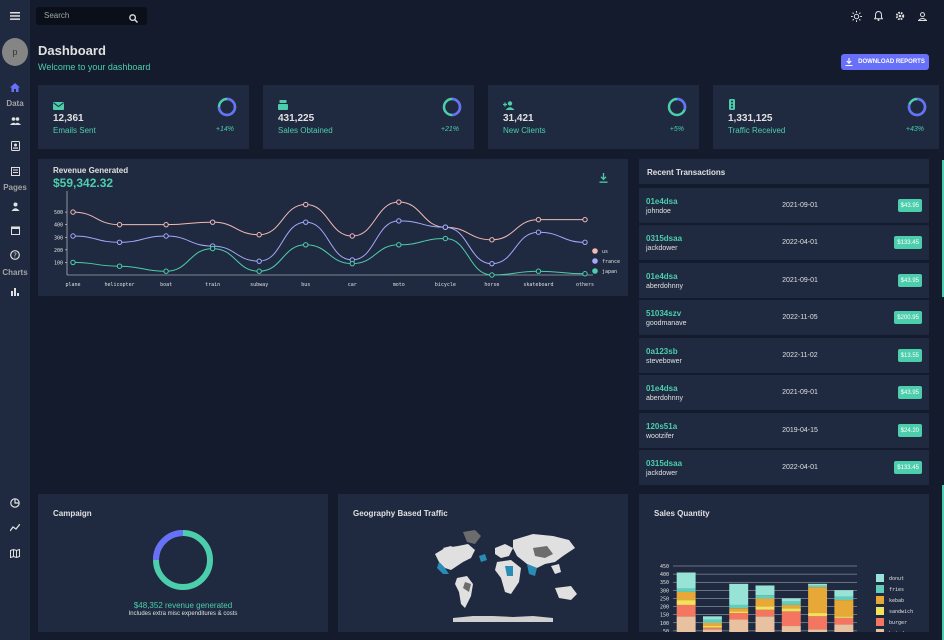  What do you see at coordinates (259, 285) in the screenshot?
I see `x-tick-label: subway` at bounding box center [259, 285].